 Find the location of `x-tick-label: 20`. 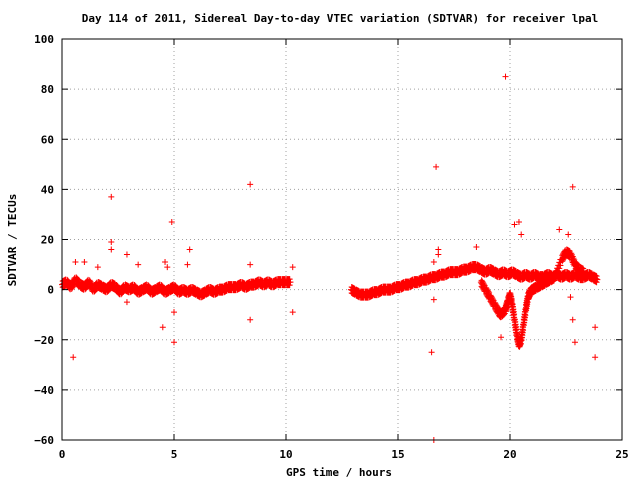

x-tick-label: 20 is located at coordinates (509, 454).